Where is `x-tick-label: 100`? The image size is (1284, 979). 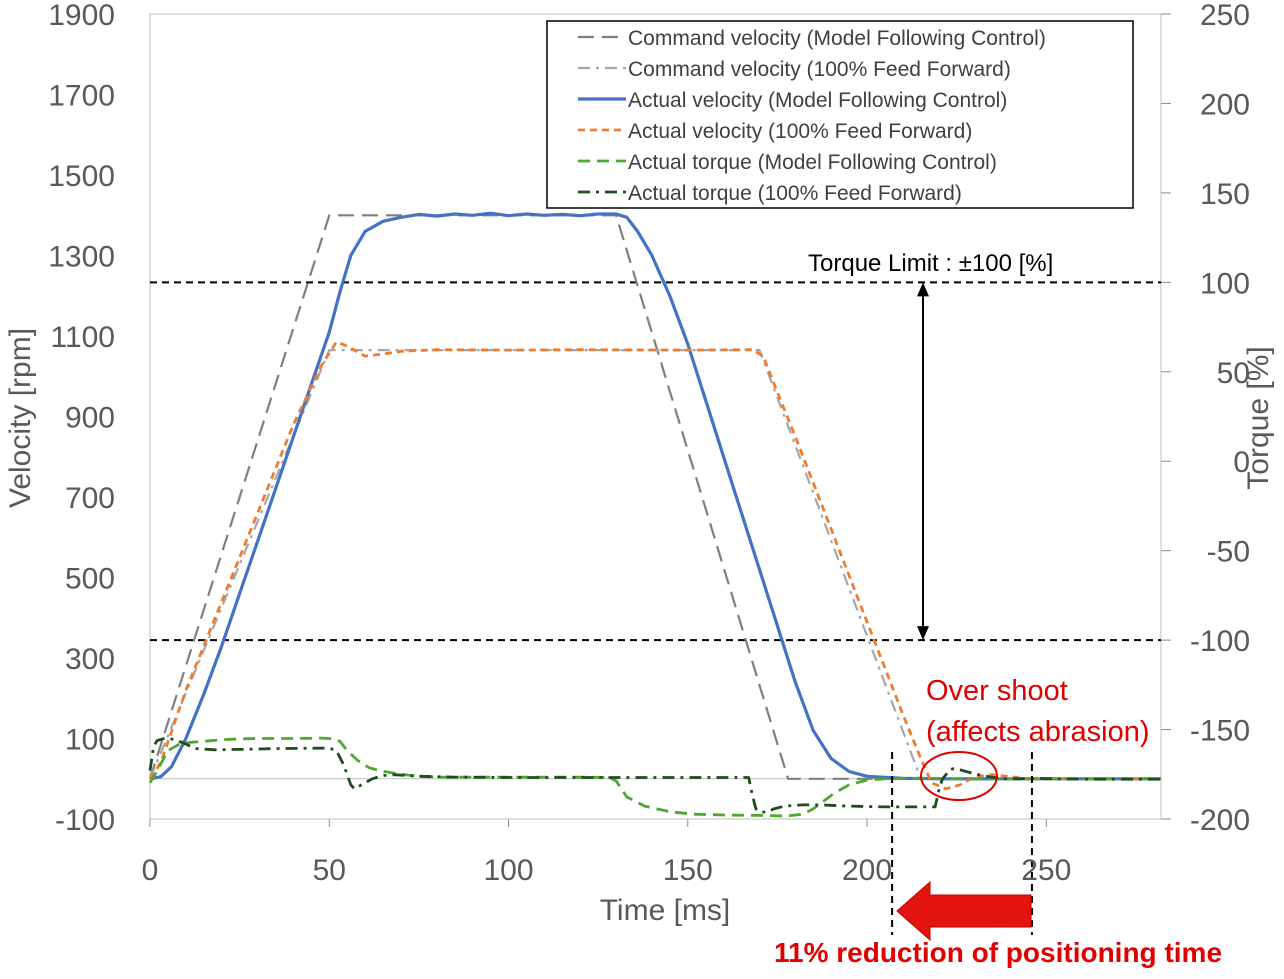 x-tick-label: 100 is located at coordinates (508, 870).